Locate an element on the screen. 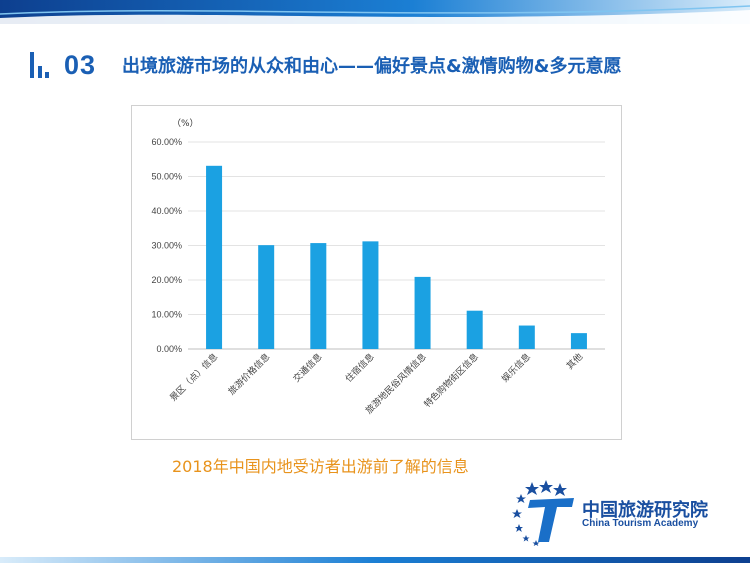  section-number: 03 is located at coordinates (80, 64).